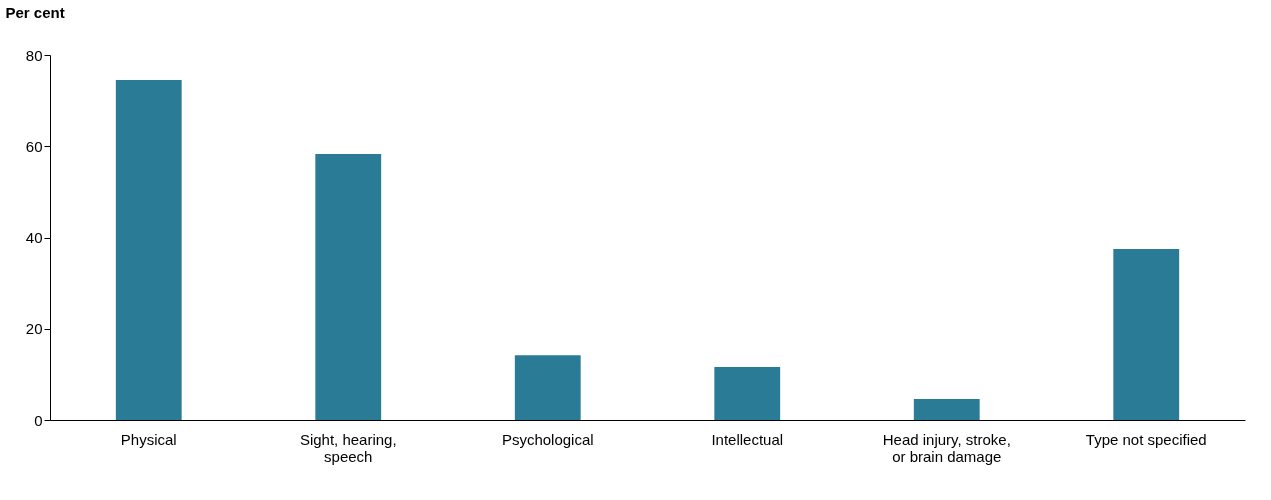 The image size is (1271, 500). What do you see at coordinates (35, 12) in the screenshot?
I see `y-axis-title: Per cent` at bounding box center [35, 12].